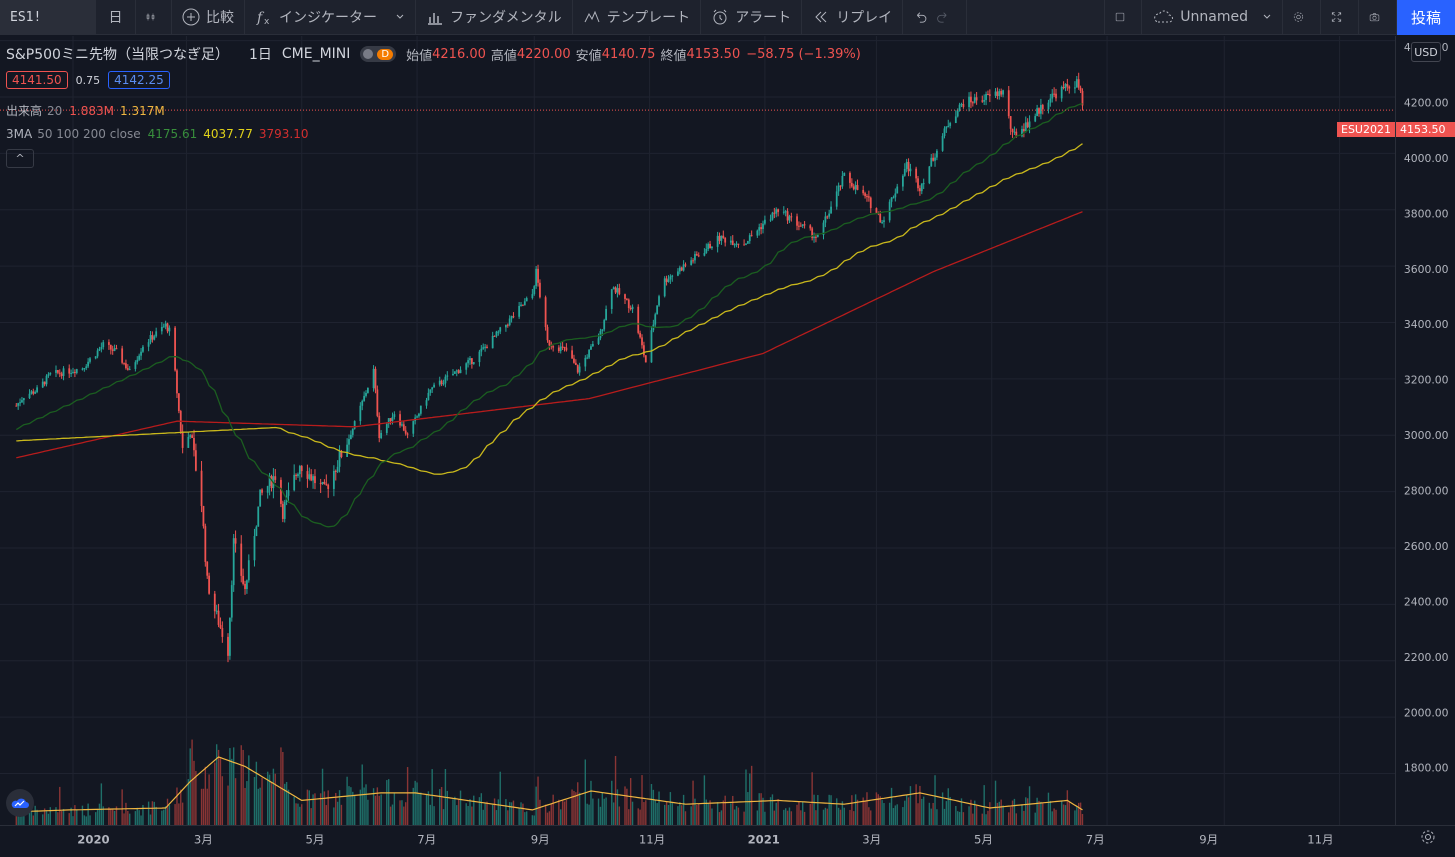 The image size is (1455, 857). I want to click on fullscreen-button, so click(1340, 17).